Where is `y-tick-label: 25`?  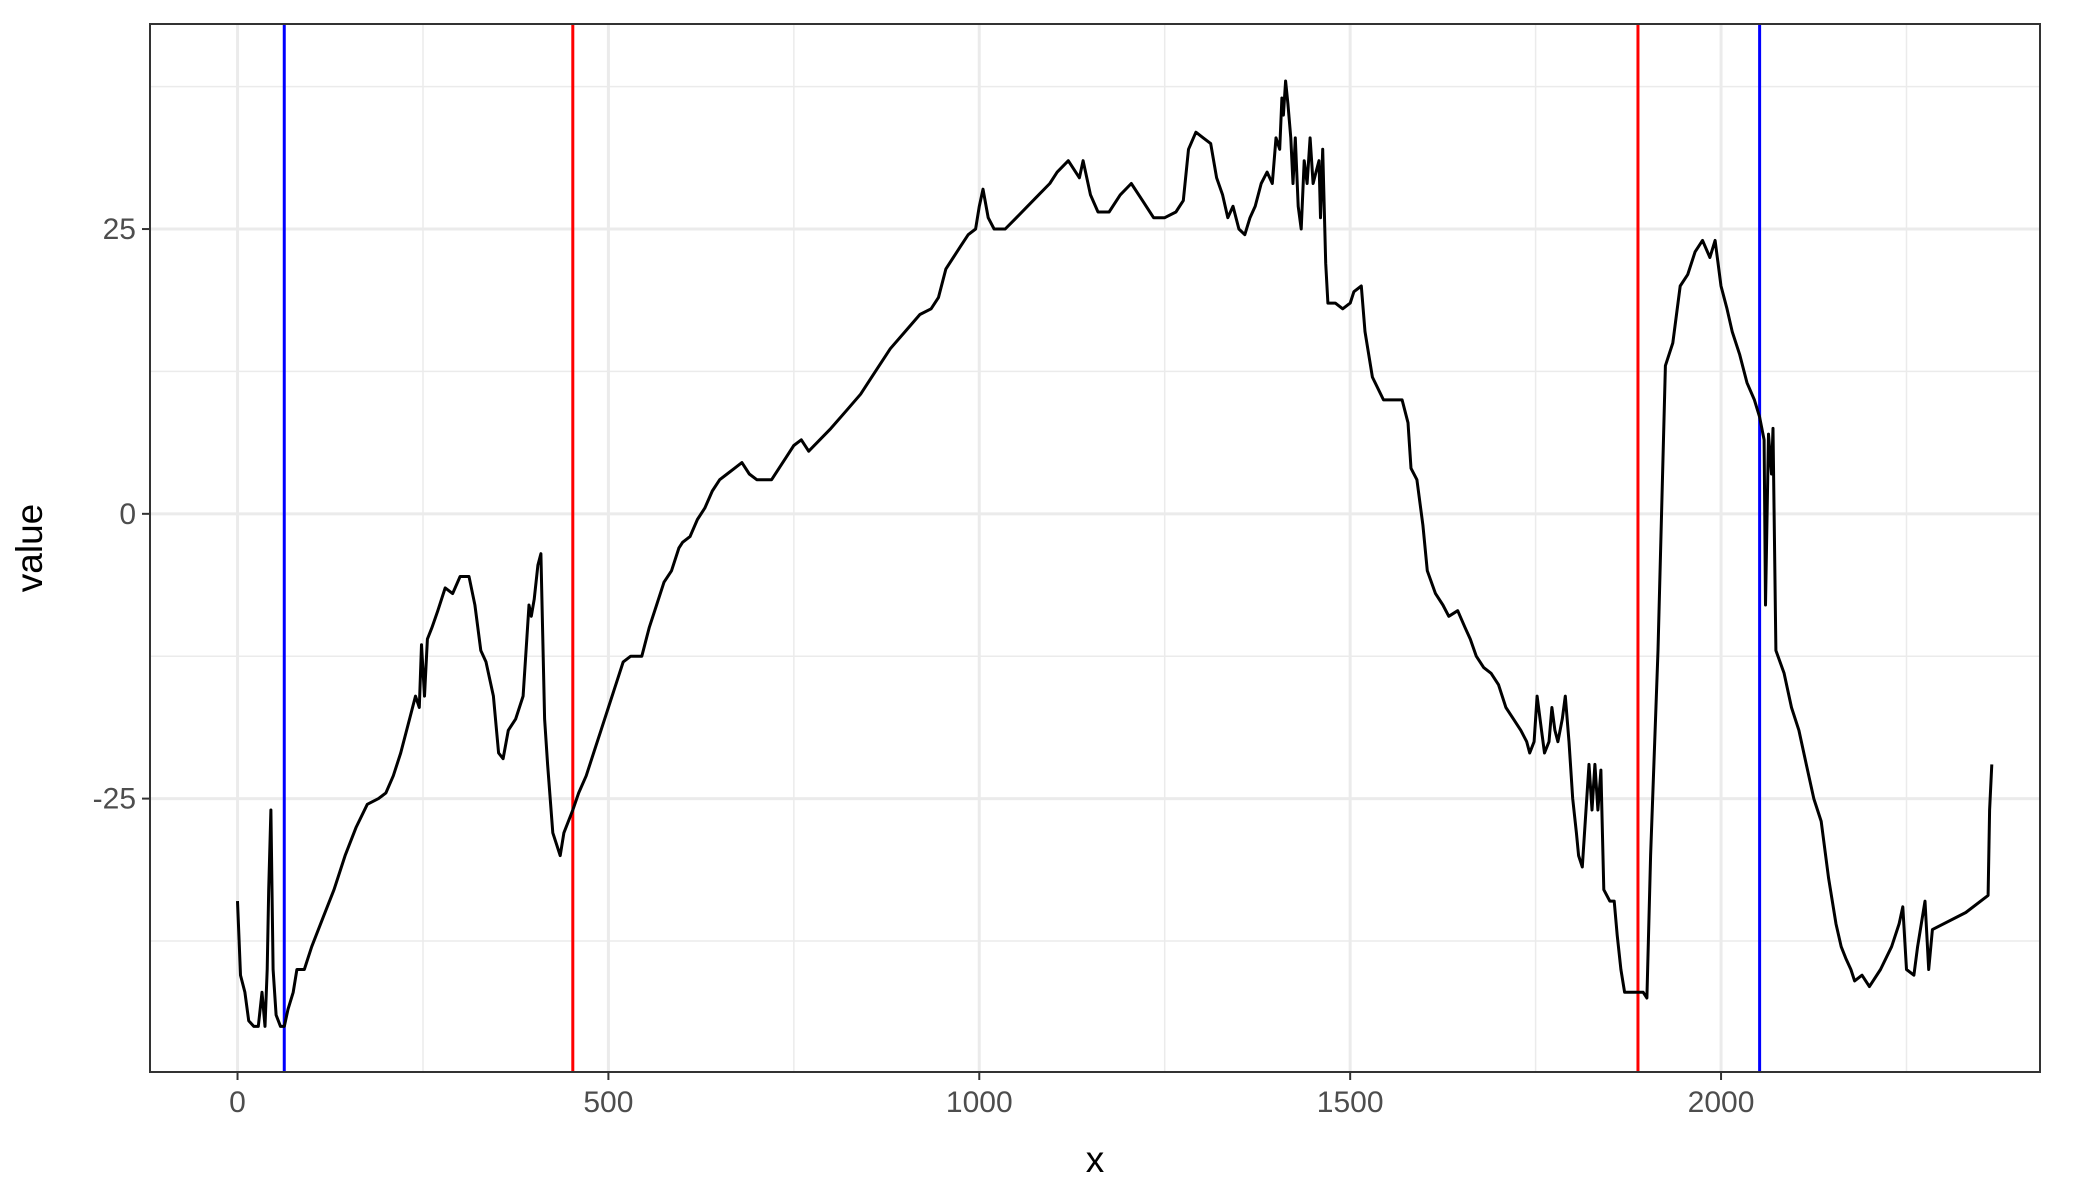
y-tick-label: 25 is located at coordinates (119, 229).